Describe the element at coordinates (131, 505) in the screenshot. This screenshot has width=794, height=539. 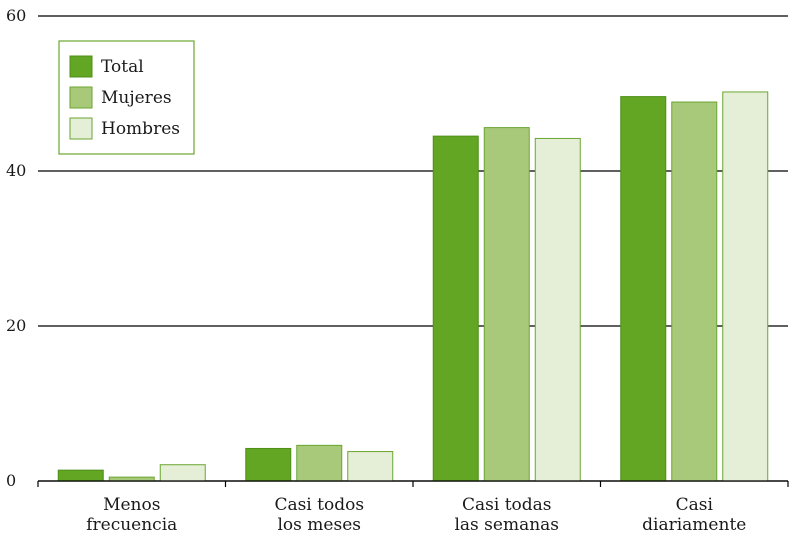
I see `x-category-label: Menos` at that location.